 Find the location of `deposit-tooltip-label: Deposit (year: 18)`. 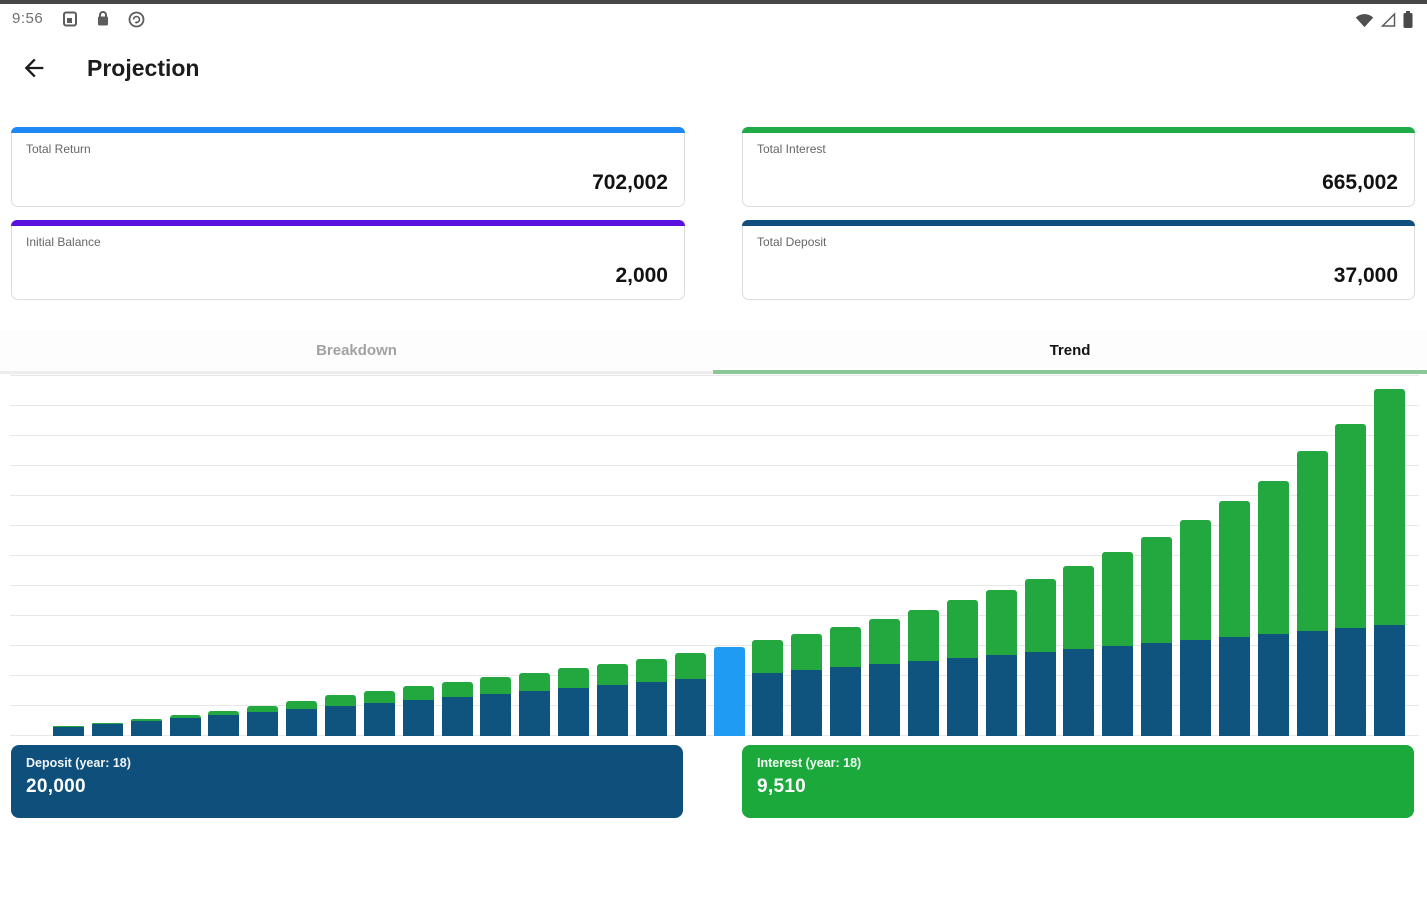

deposit-tooltip-label: Deposit (year: 18) is located at coordinates (78, 763).